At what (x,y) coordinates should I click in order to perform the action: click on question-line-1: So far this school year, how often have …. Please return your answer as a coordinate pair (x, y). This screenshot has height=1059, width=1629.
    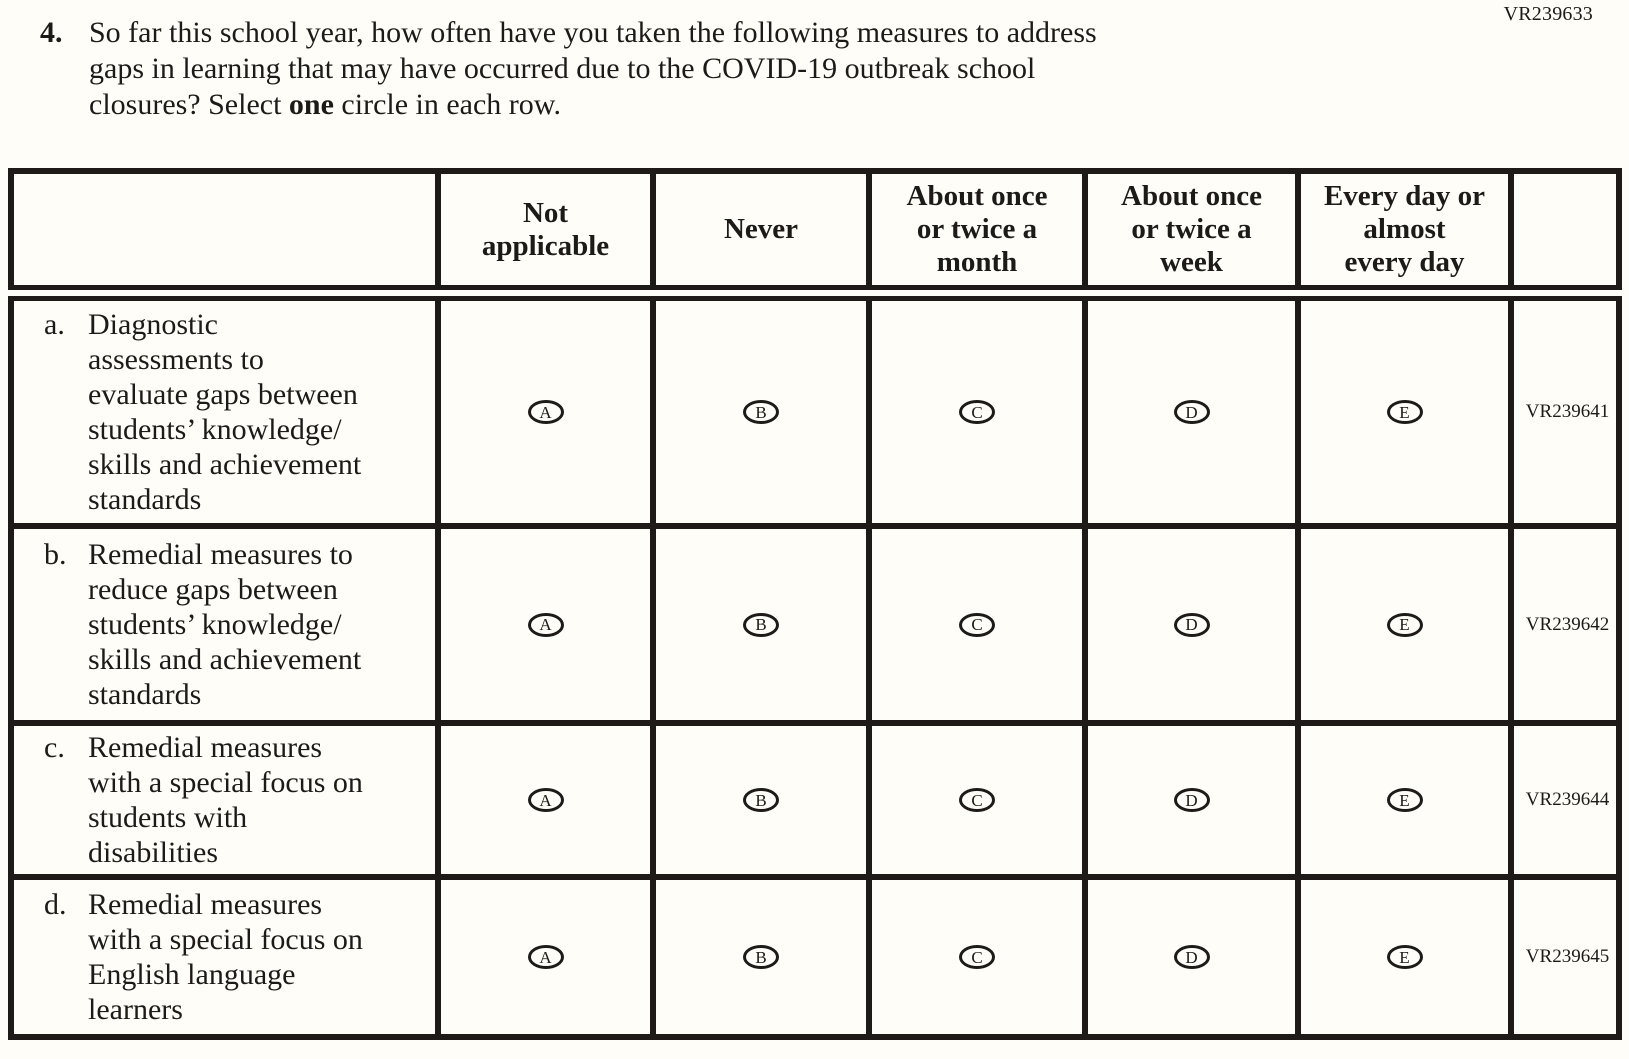
    Looking at the image, I should click on (593, 32).